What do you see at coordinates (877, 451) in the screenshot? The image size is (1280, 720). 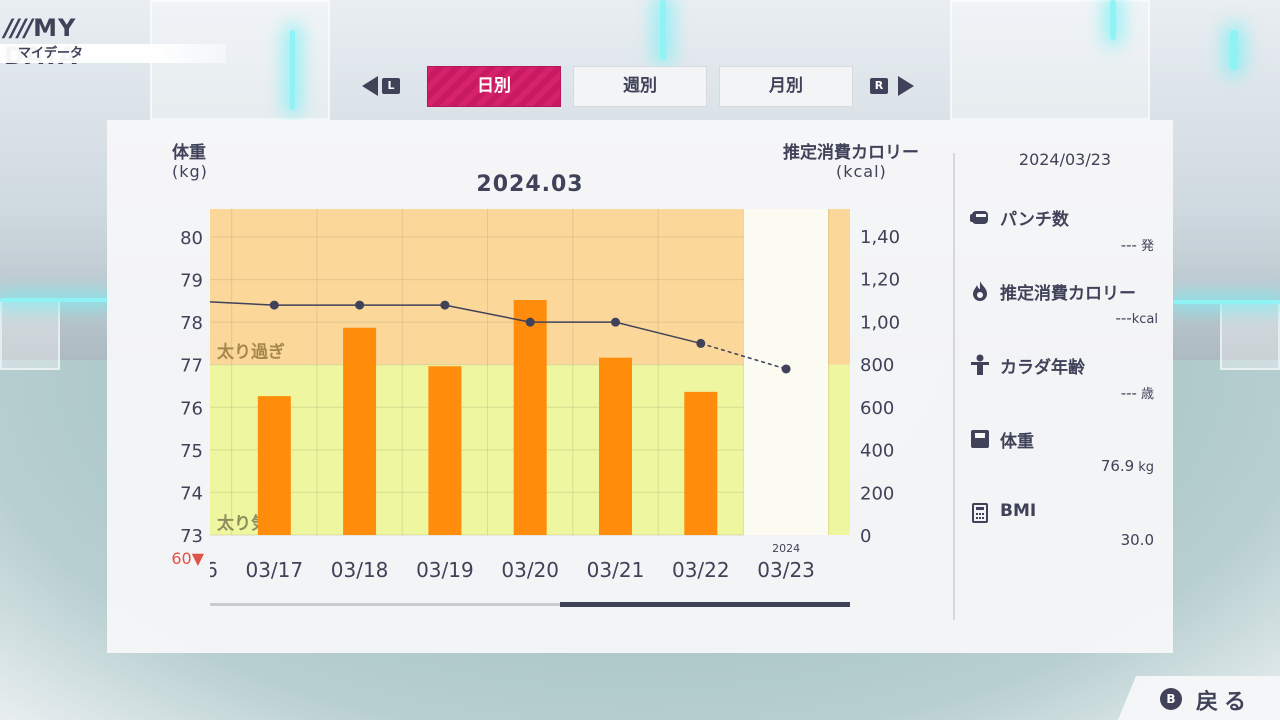 I see `right-tick-label: 400` at bounding box center [877, 451].